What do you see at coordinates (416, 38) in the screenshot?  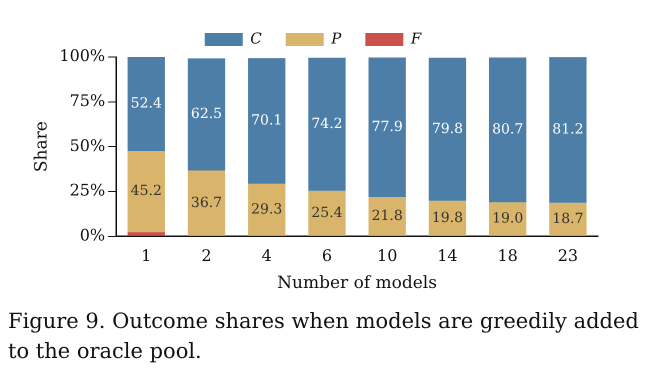 I see `legend-label: F` at bounding box center [416, 38].